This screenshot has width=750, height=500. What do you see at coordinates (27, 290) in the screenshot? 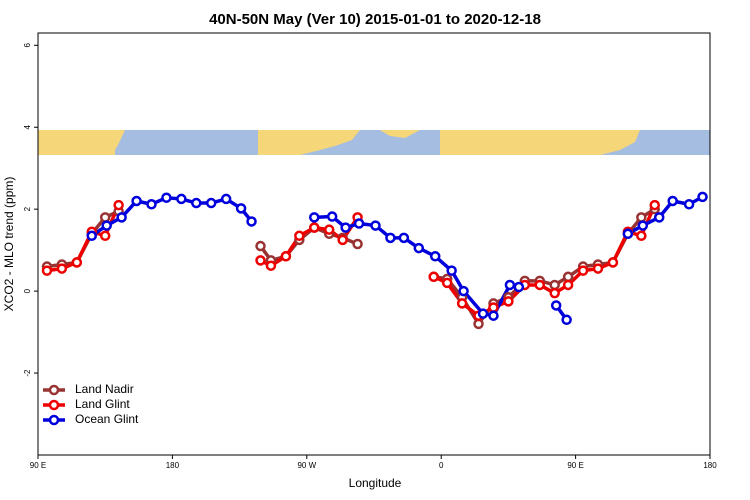
I see `y-tick-label: 0` at bounding box center [27, 290].